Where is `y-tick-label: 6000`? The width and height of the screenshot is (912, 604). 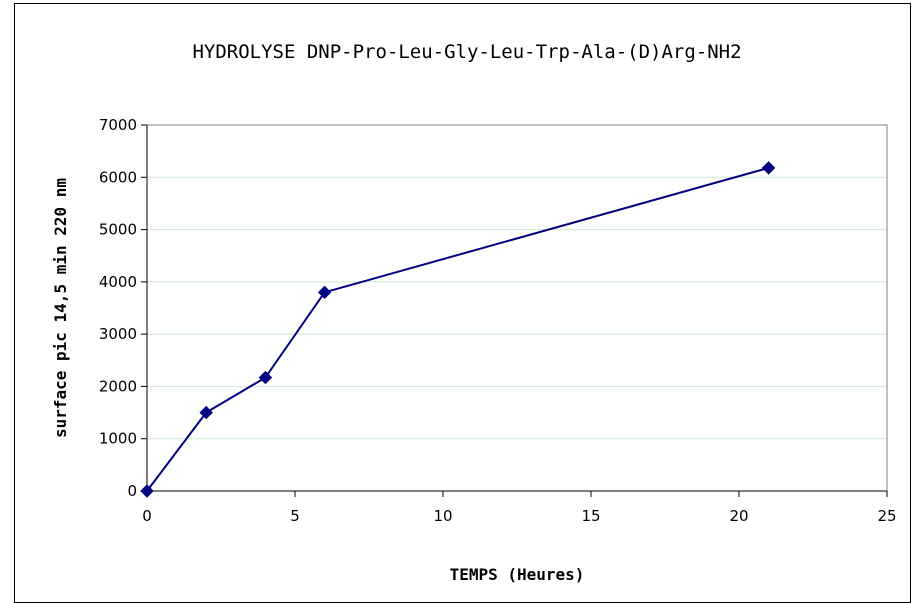 y-tick-label: 6000 is located at coordinates (118, 177).